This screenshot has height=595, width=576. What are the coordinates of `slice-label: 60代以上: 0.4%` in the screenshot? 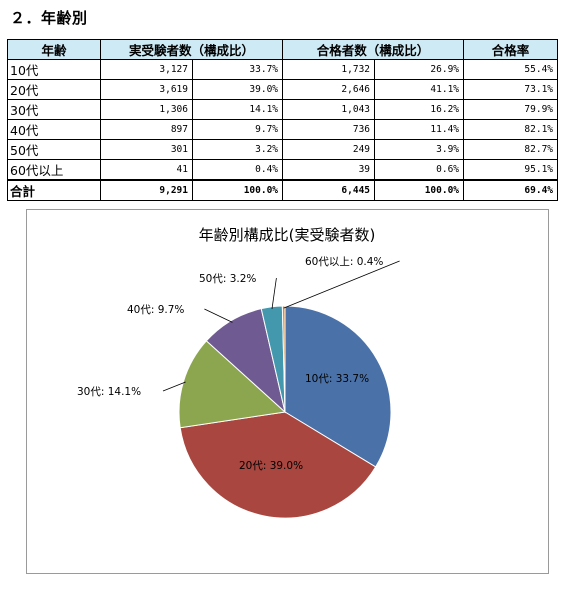 It's located at (344, 262).